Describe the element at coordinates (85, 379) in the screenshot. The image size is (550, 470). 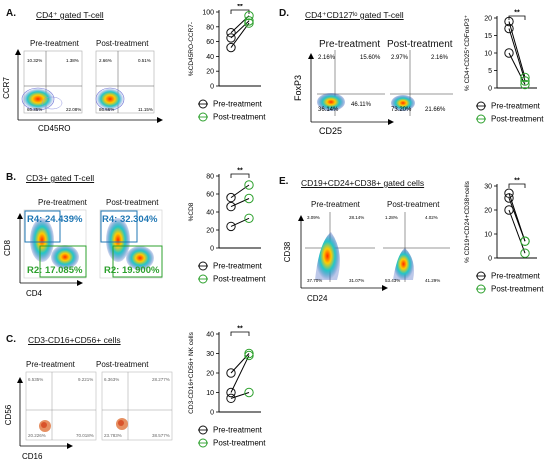
I see `quad-ur: 9.221%` at that location.